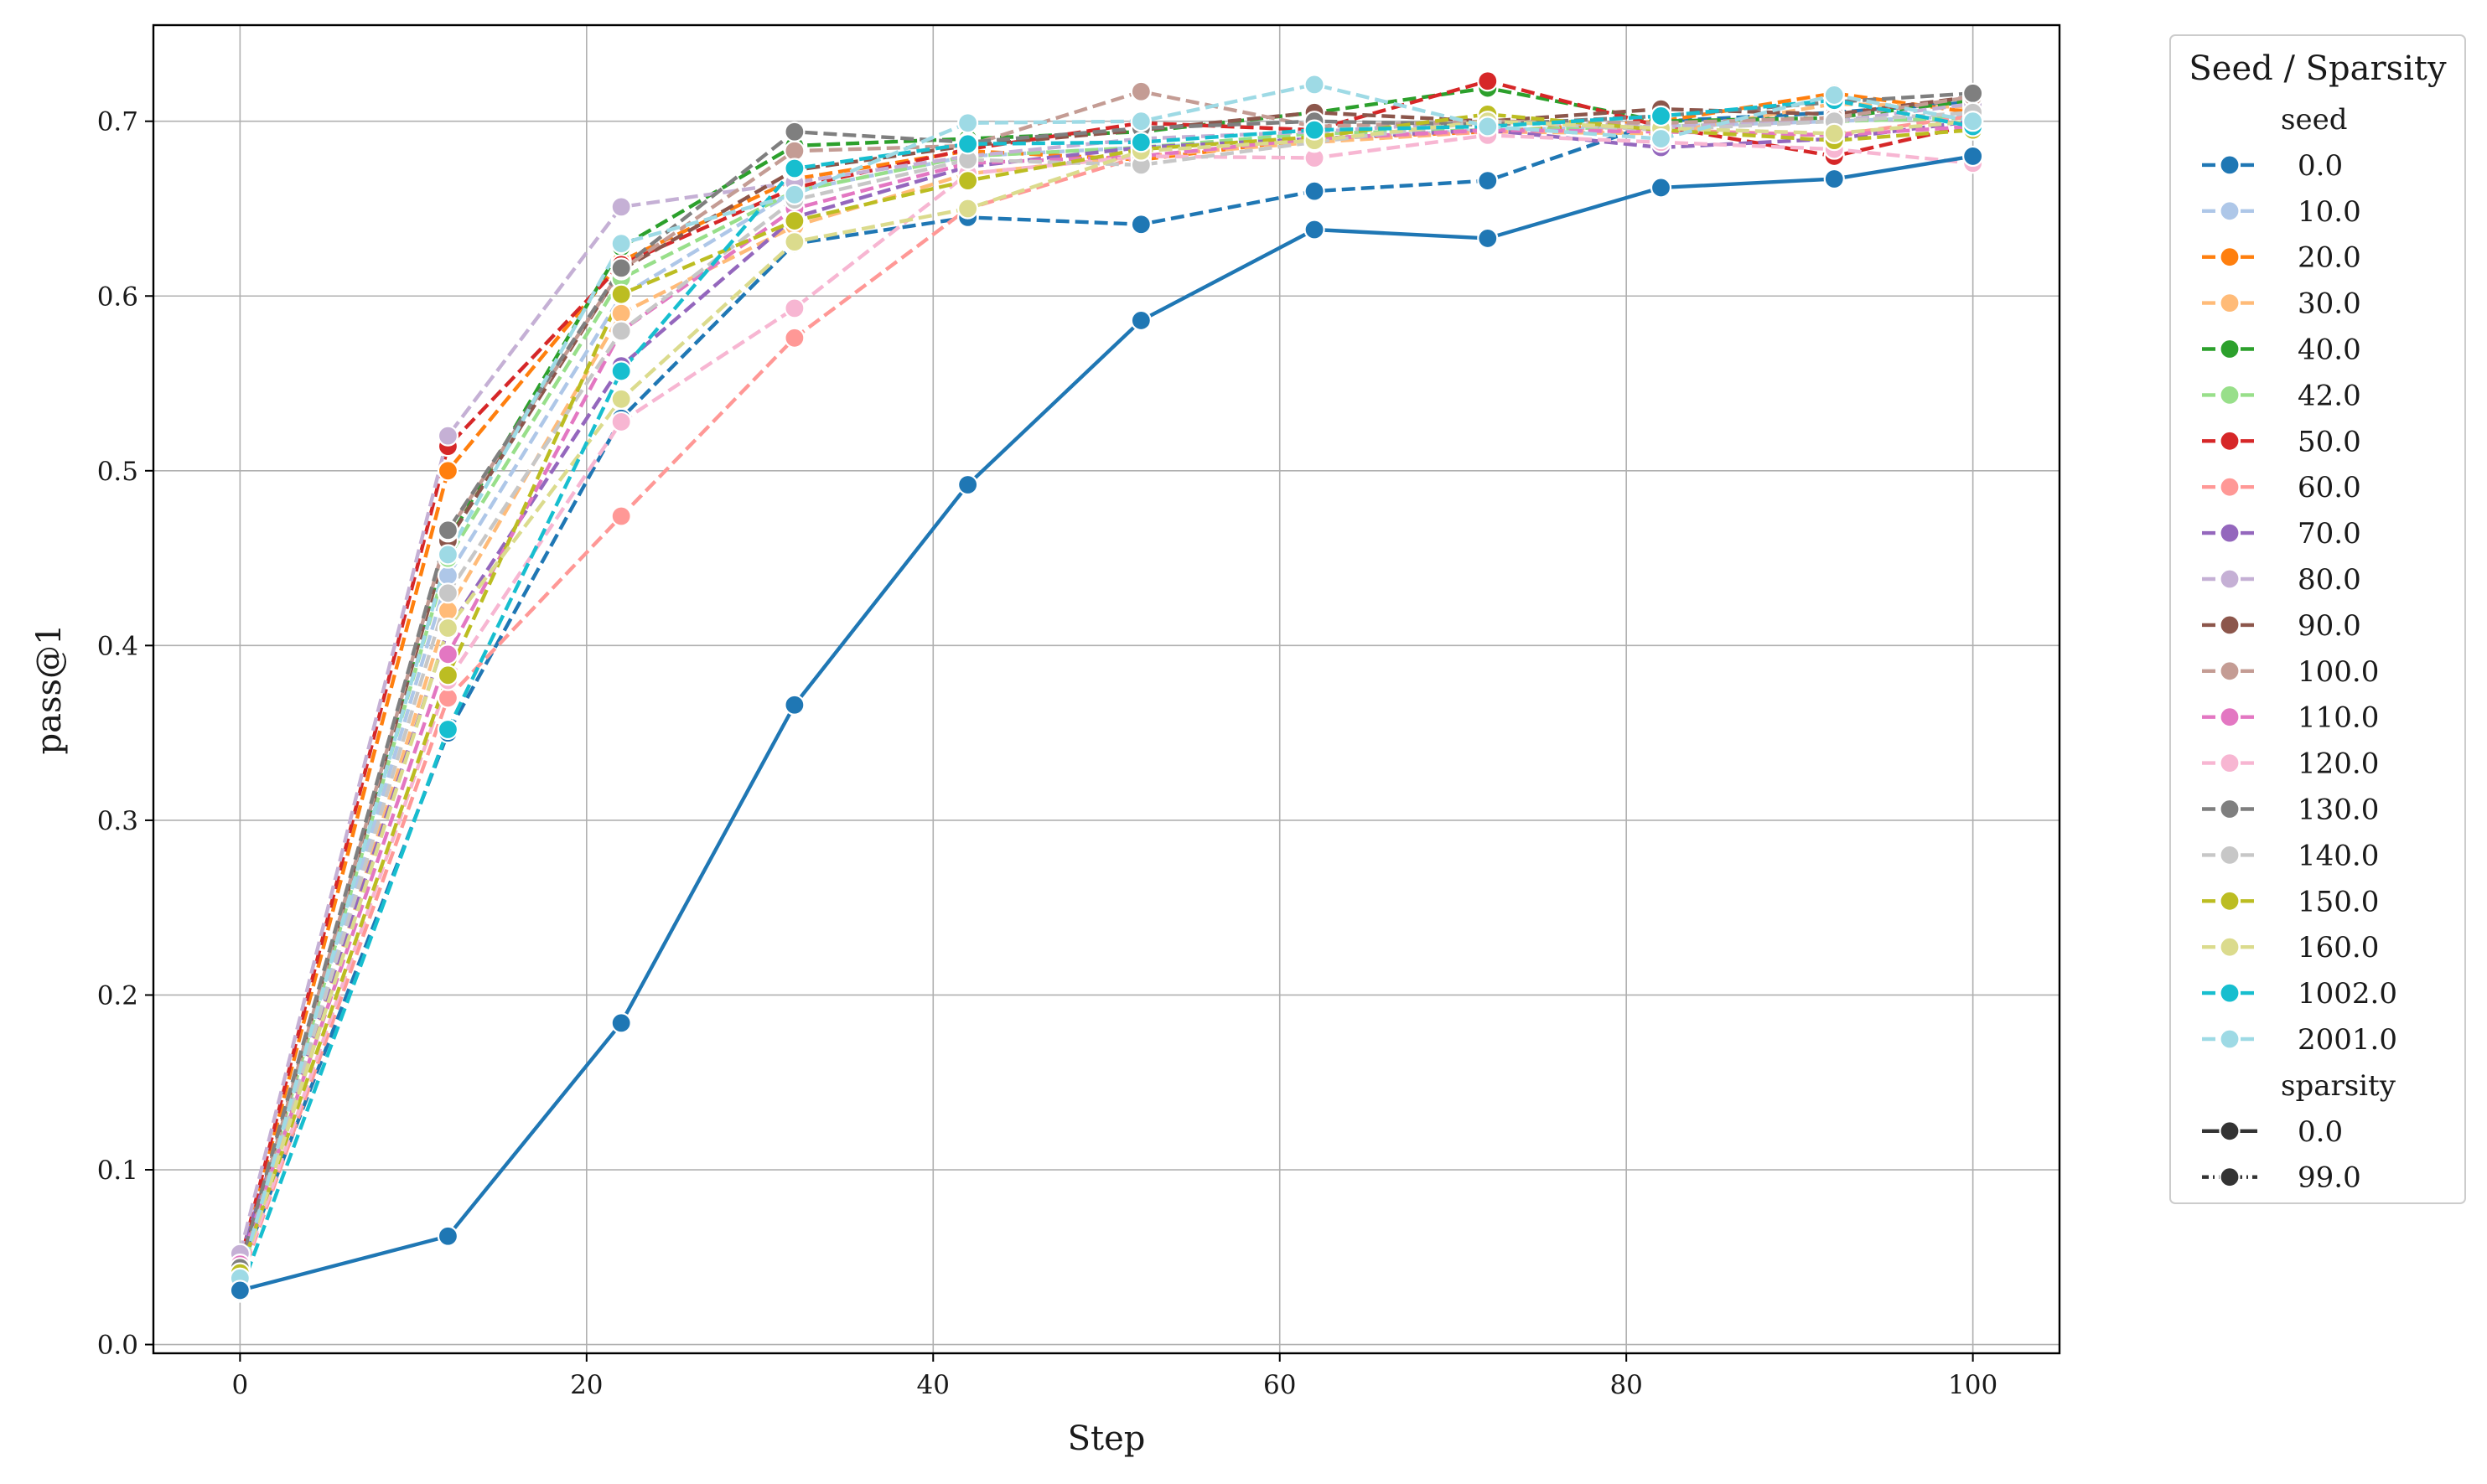 The image size is (2487, 1484). Describe the element at coordinates (2230, 947) in the screenshot. I see `legend-marker-seed-160.0` at that location.